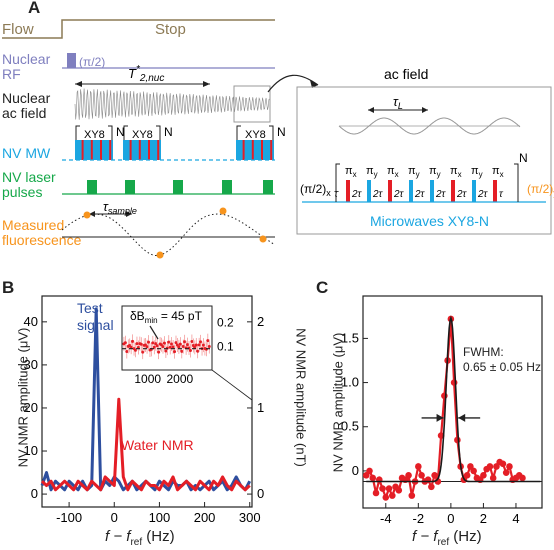 The height and width of the screenshot is (550, 554). What do you see at coordinates (255, 135) in the screenshot?
I see `xy8-label-3: XY8` at bounding box center [255, 135].